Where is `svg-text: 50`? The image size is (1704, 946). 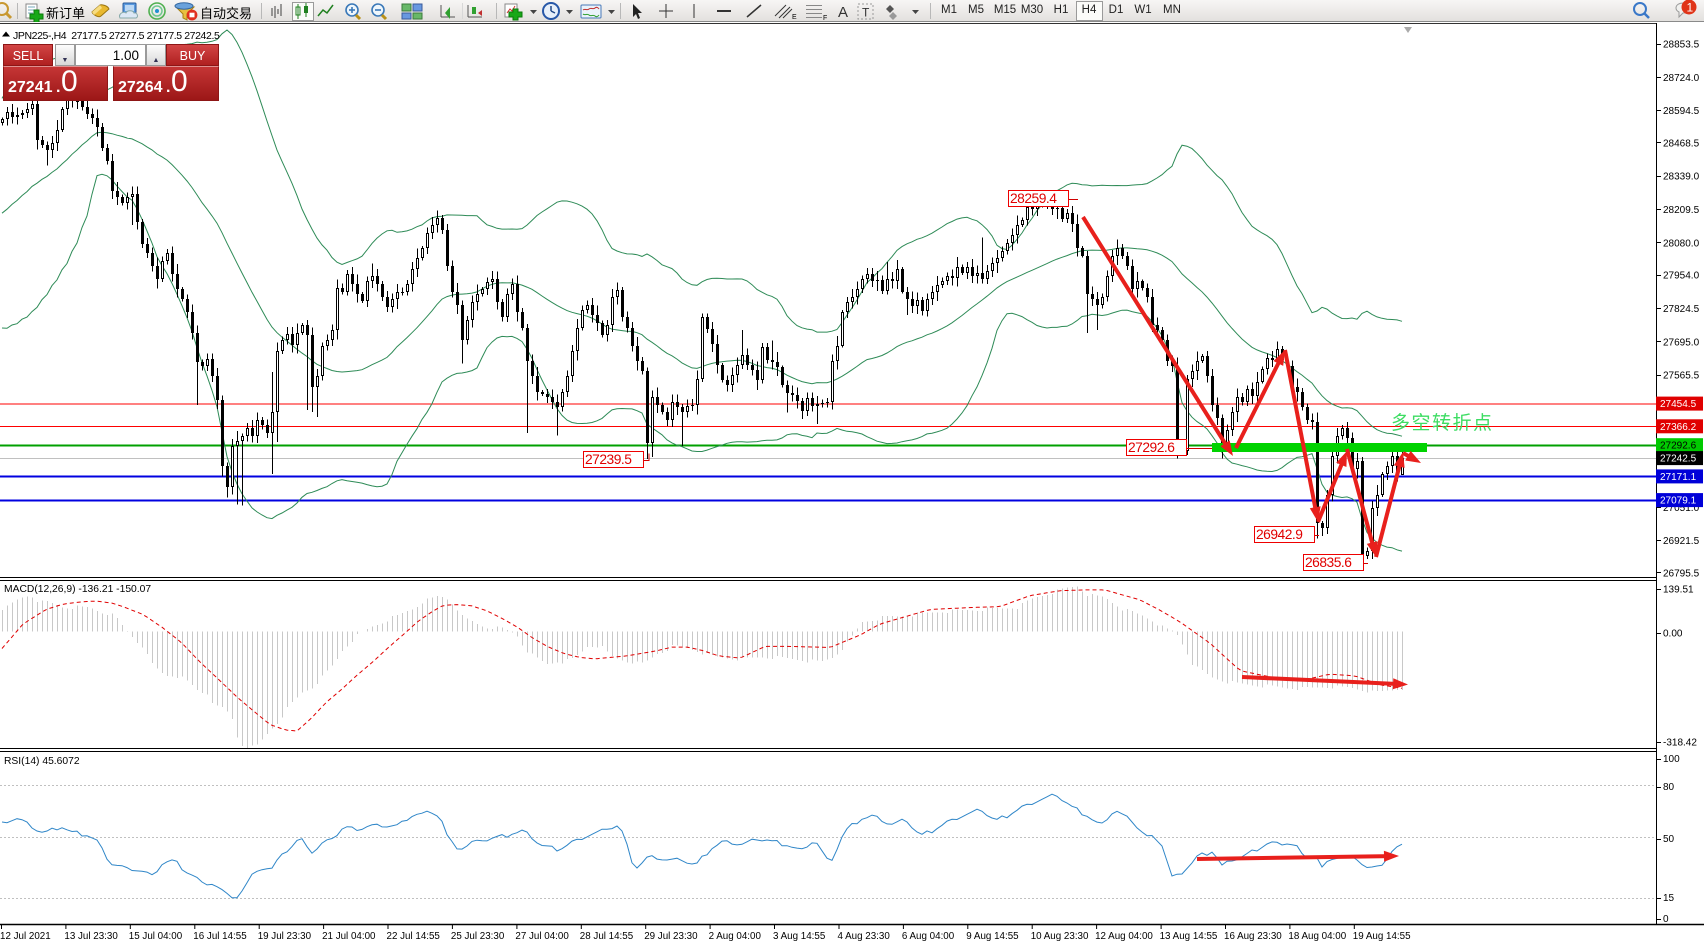
svg-text: 50 is located at coordinates (1669, 839).